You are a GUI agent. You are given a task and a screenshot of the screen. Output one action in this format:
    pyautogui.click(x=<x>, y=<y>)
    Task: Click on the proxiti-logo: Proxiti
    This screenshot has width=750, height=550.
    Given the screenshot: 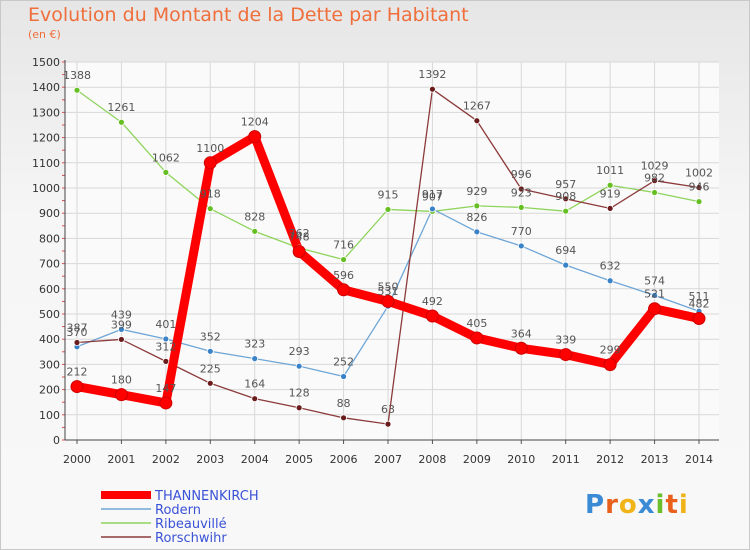 What is the action you would take?
    pyautogui.click(x=637, y=505)
    